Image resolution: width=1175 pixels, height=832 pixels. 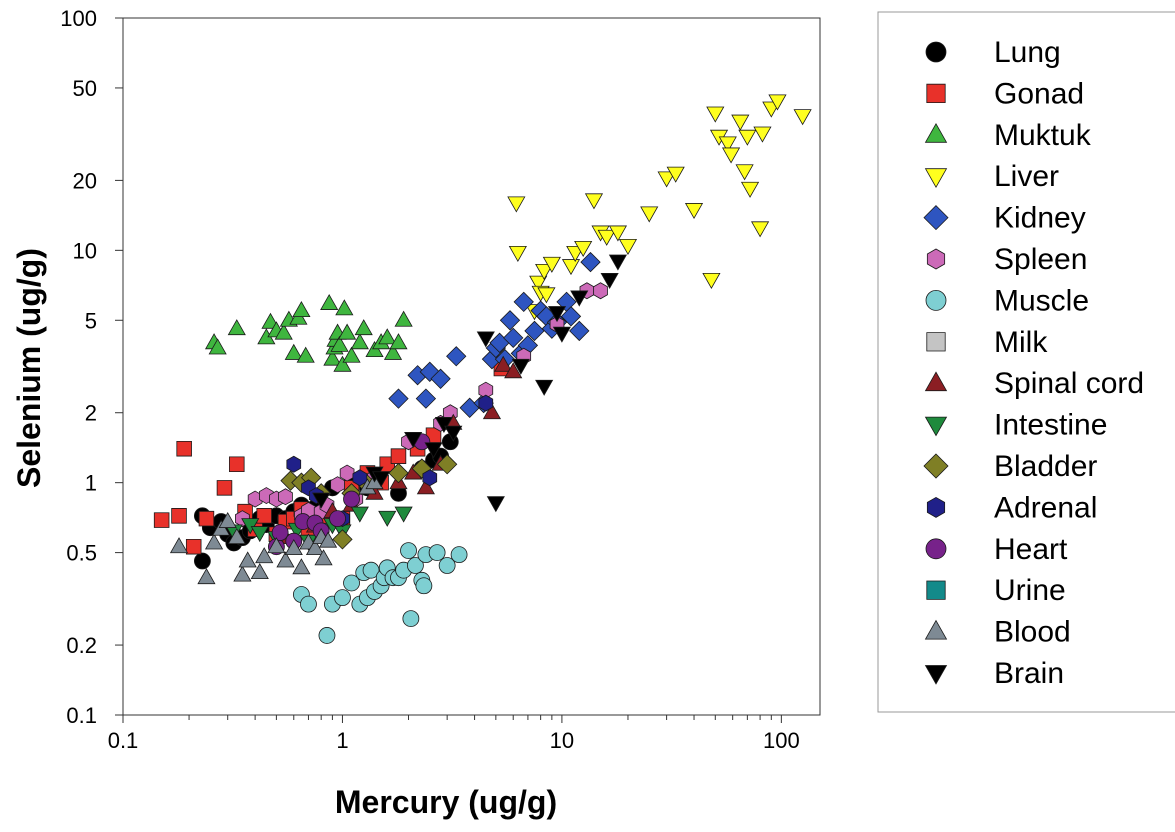 I want to click on legend-marker-kidney, so click(x=936, y=218).